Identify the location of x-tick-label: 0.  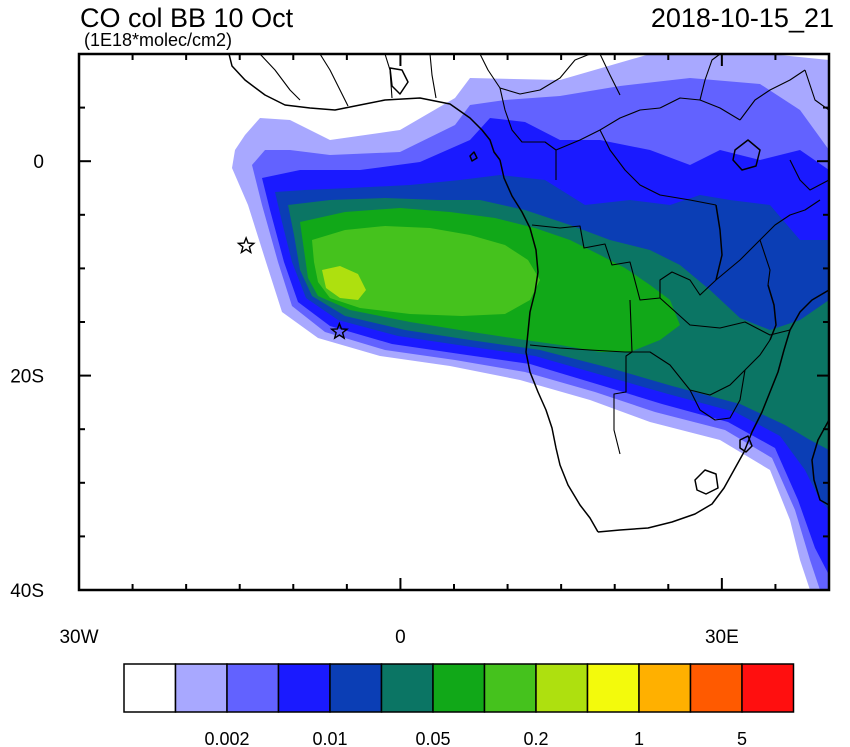
(400, 637).